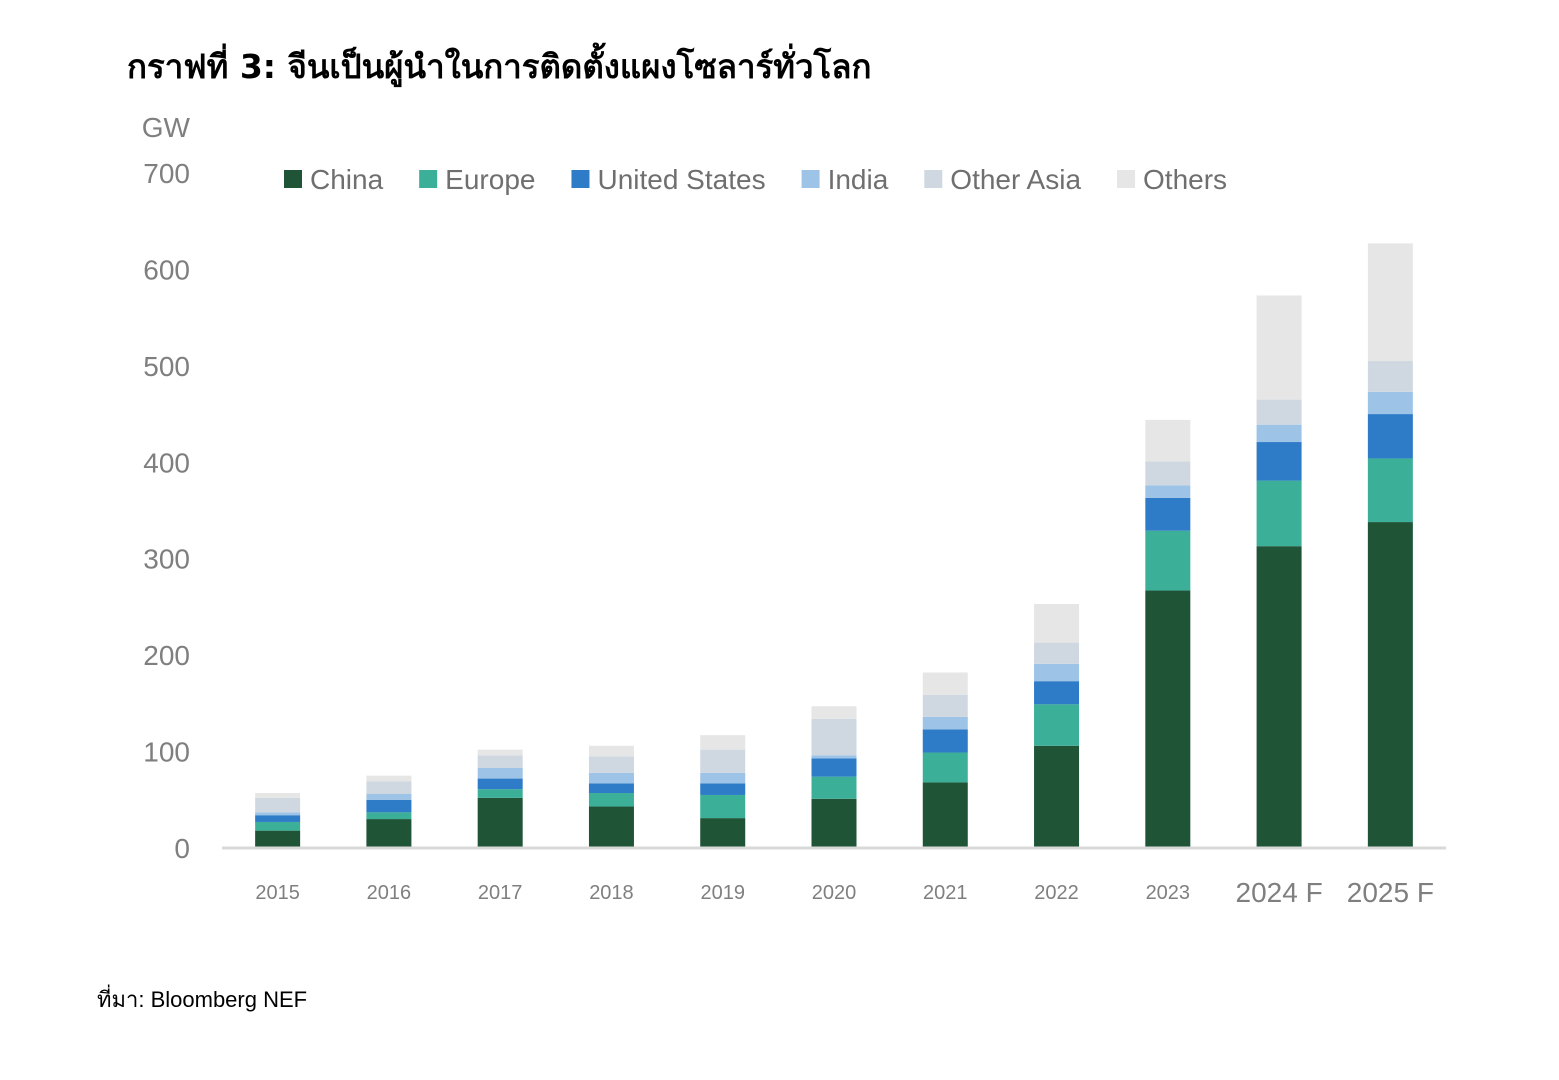 This screenshot has width=1559, height=1080. What do you see at coordinates (858, 179) in the screenshot?
I see `legend-label: India` at bounding box center [858, 179].